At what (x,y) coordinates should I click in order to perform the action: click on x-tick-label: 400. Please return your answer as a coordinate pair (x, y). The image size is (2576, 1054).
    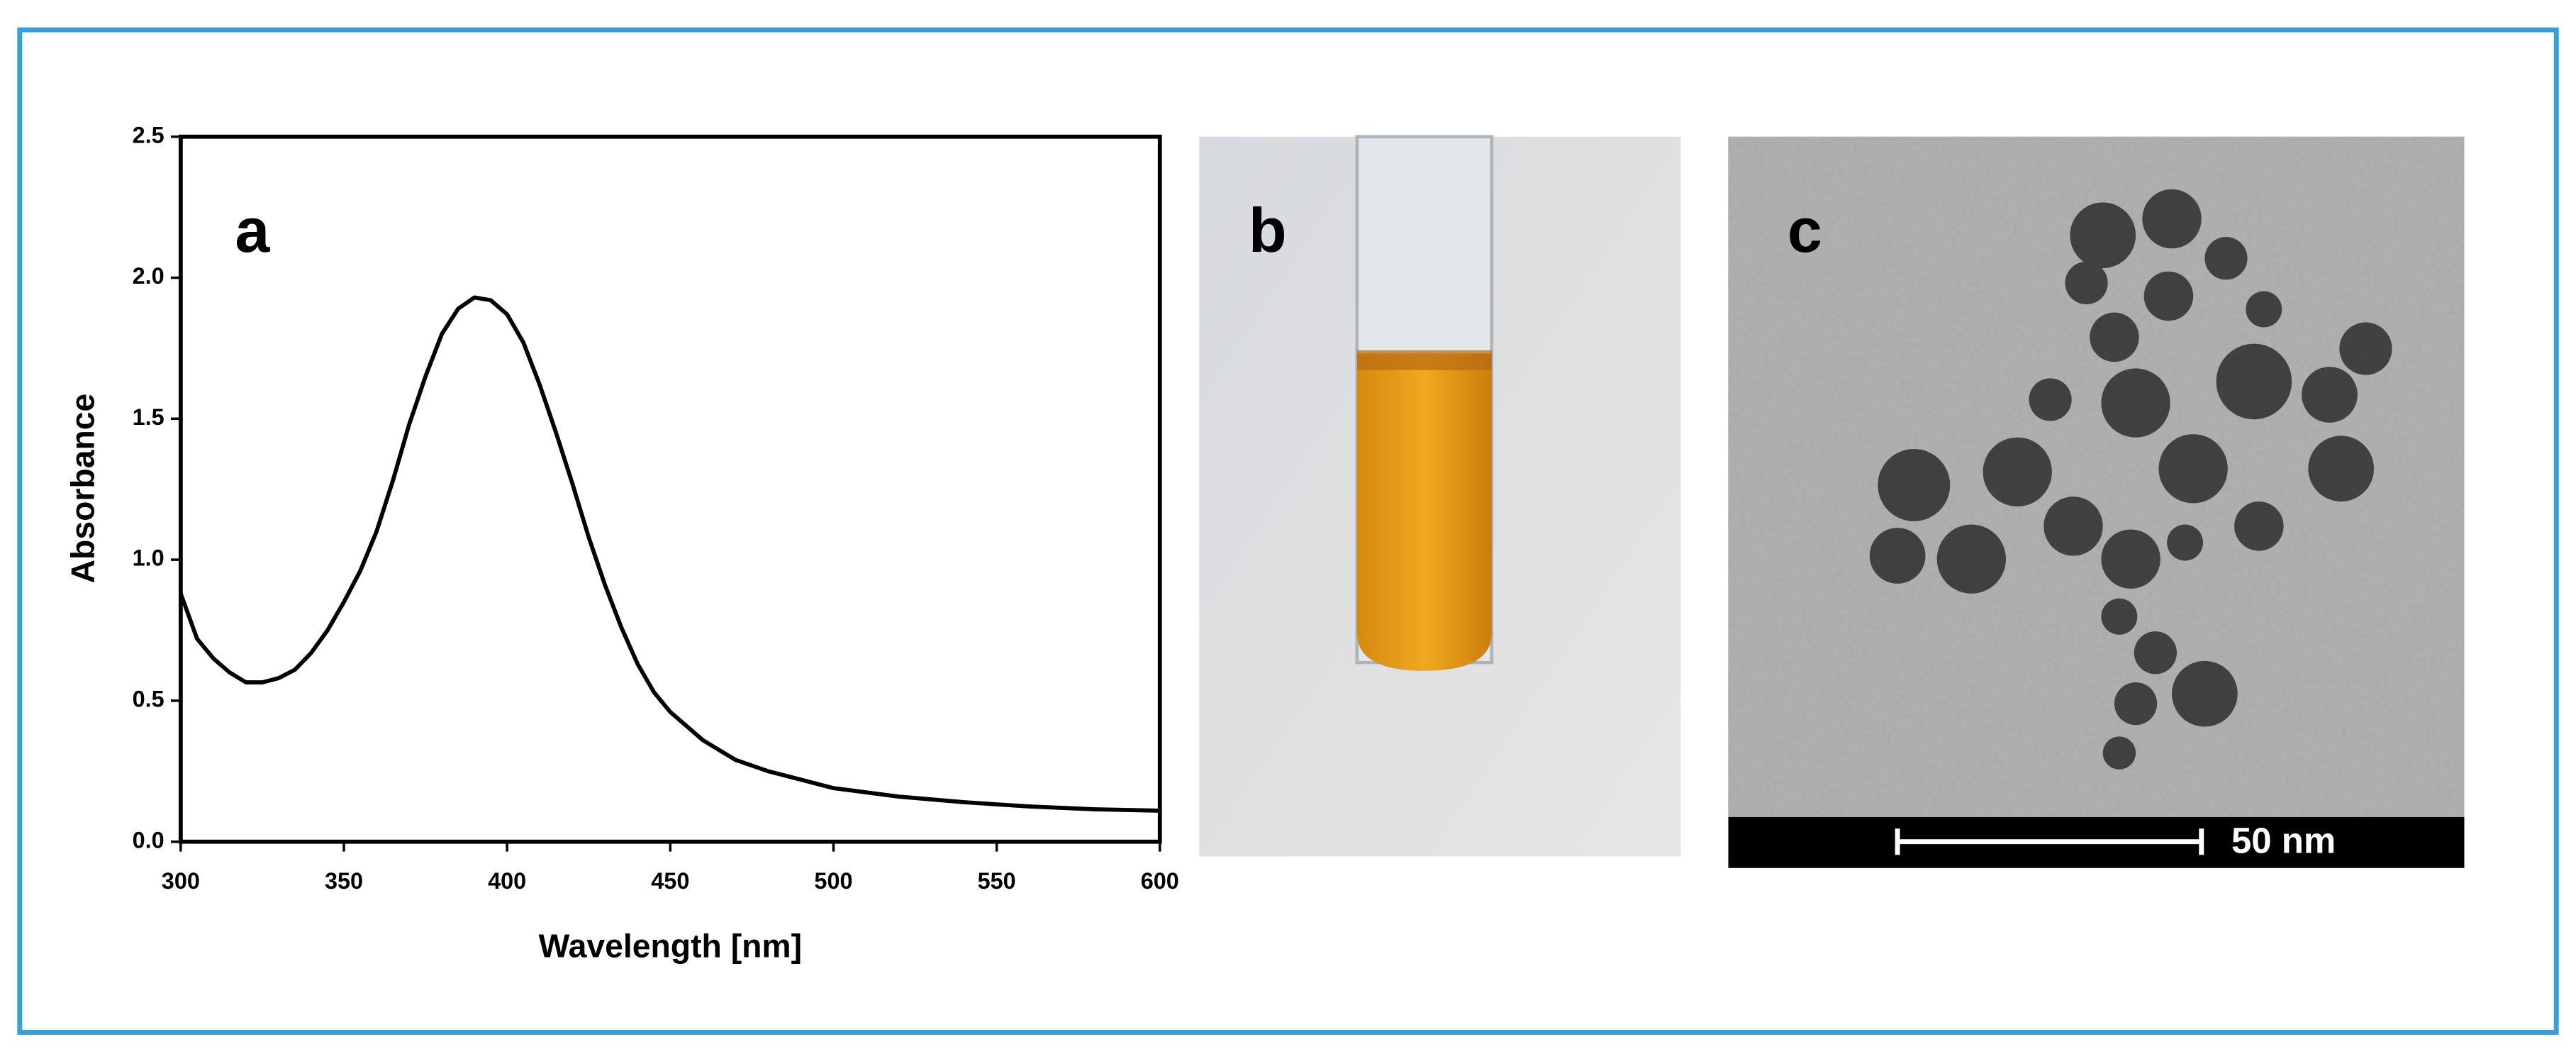
    Looking at the image, I should click on (507, 881).